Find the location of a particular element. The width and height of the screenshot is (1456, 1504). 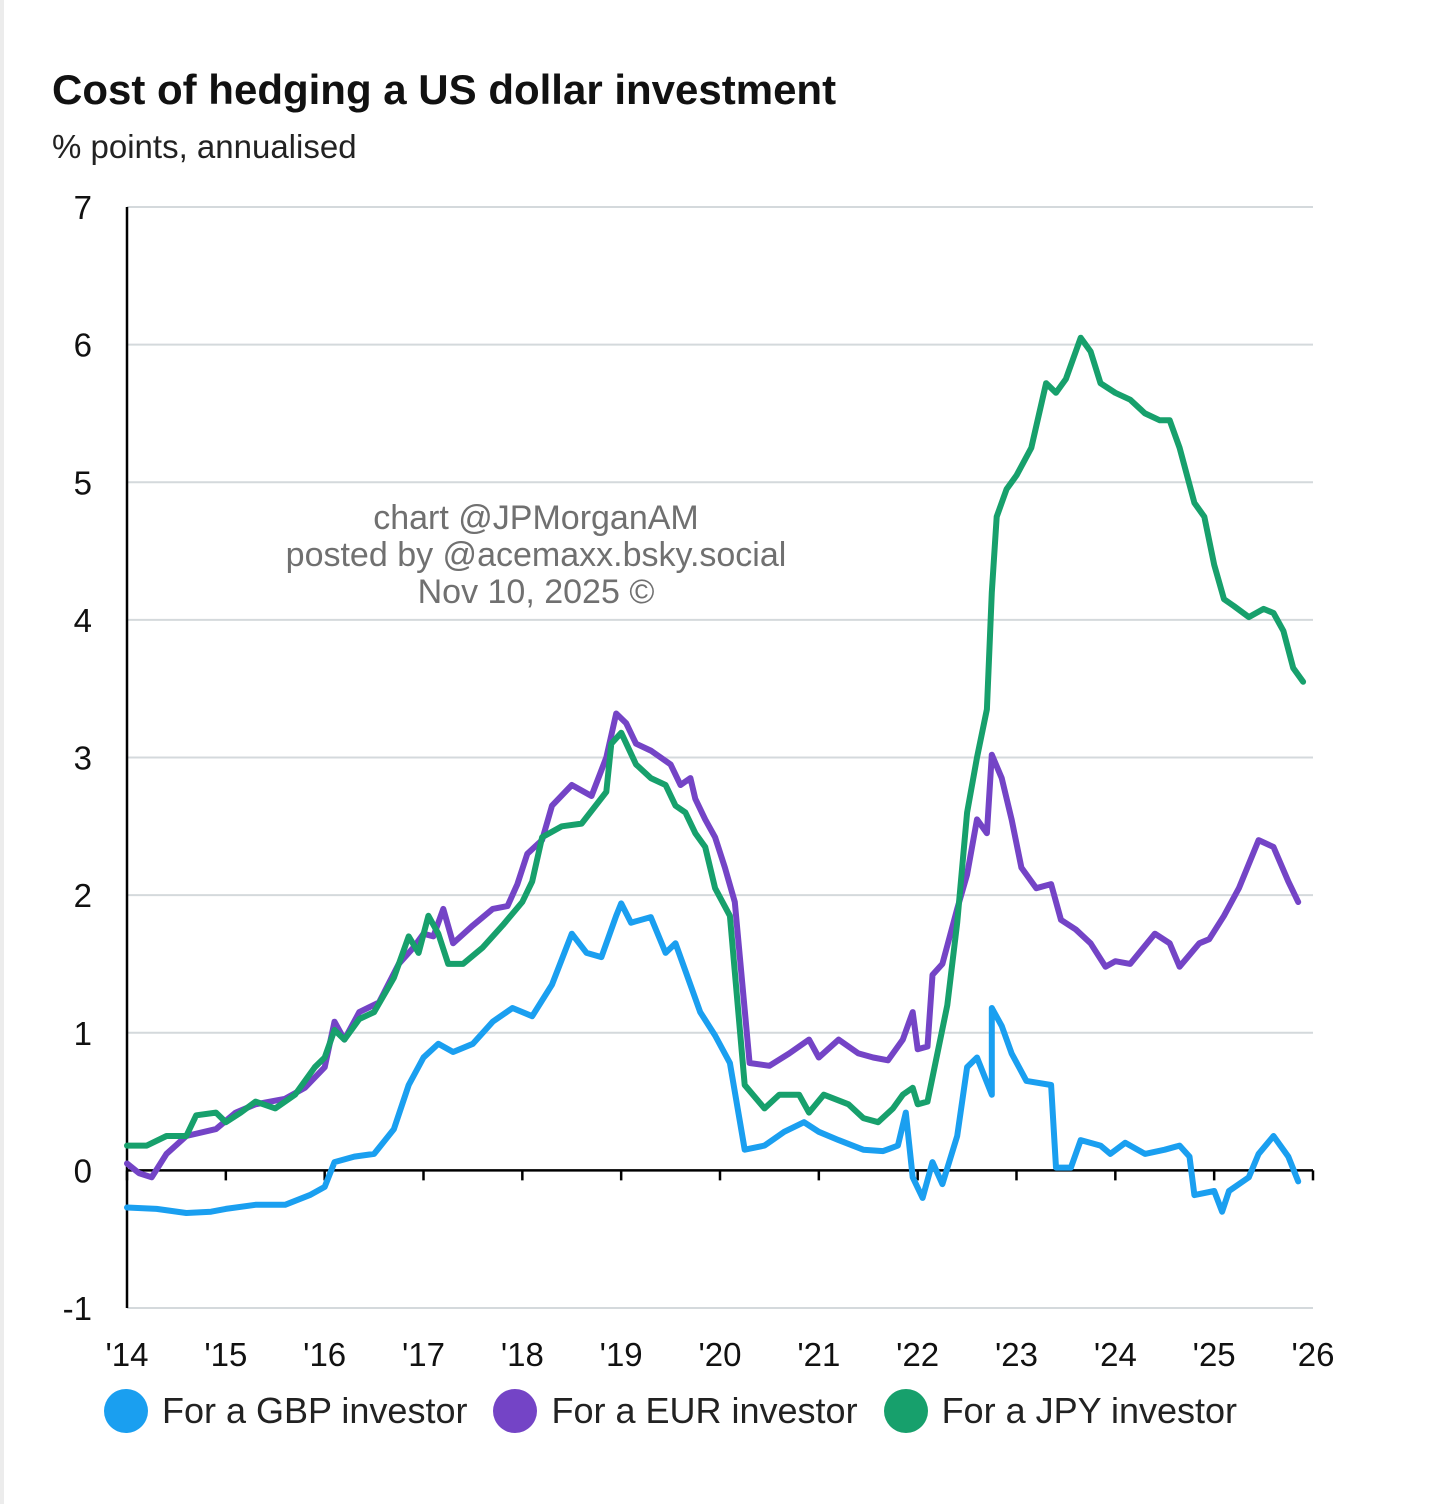

legend-item-eur: For a EUR investor is located at coordinates (675, 1411).